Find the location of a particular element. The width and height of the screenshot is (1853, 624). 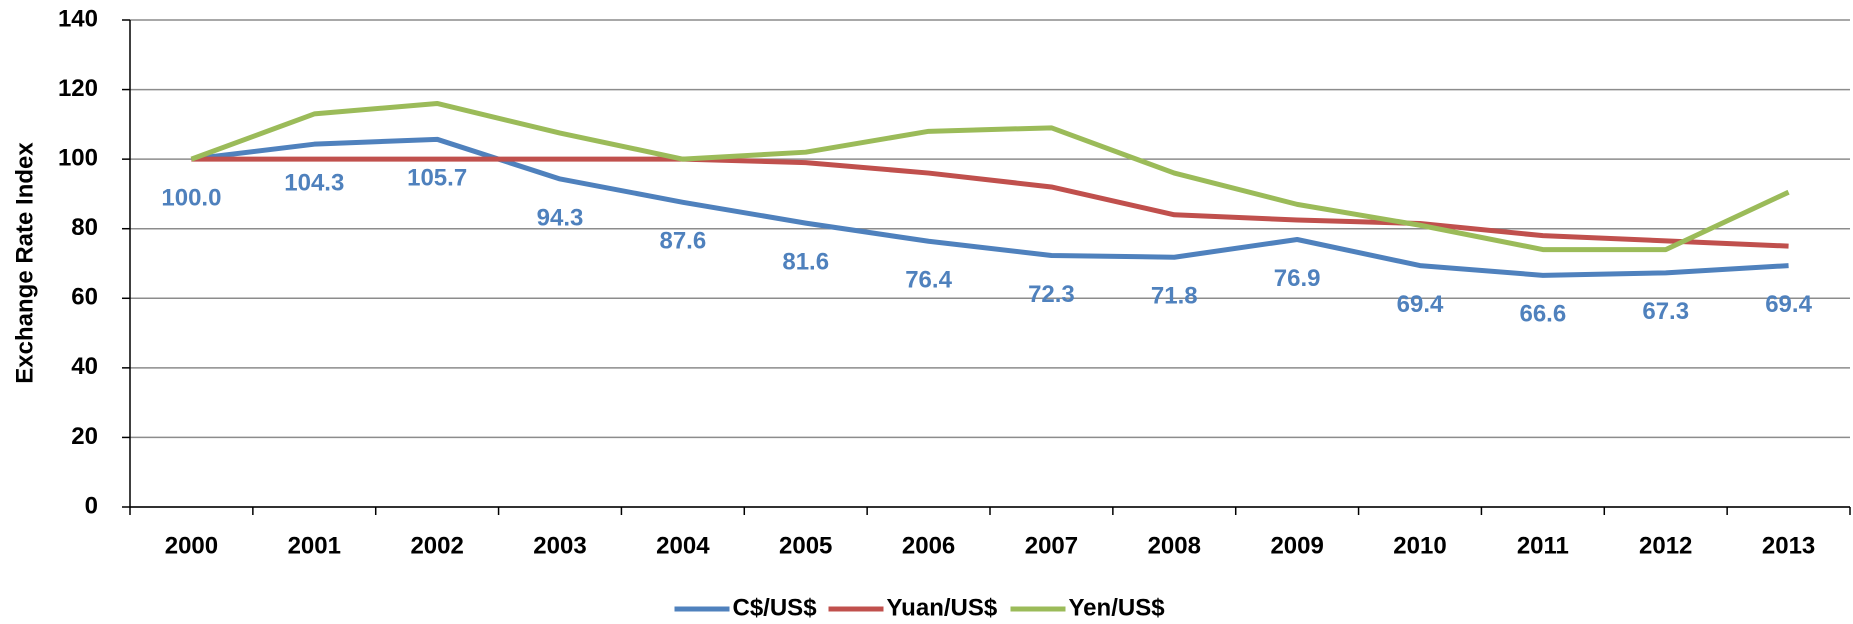

y-tick-label: 40 is located at coordinates (84, 366).